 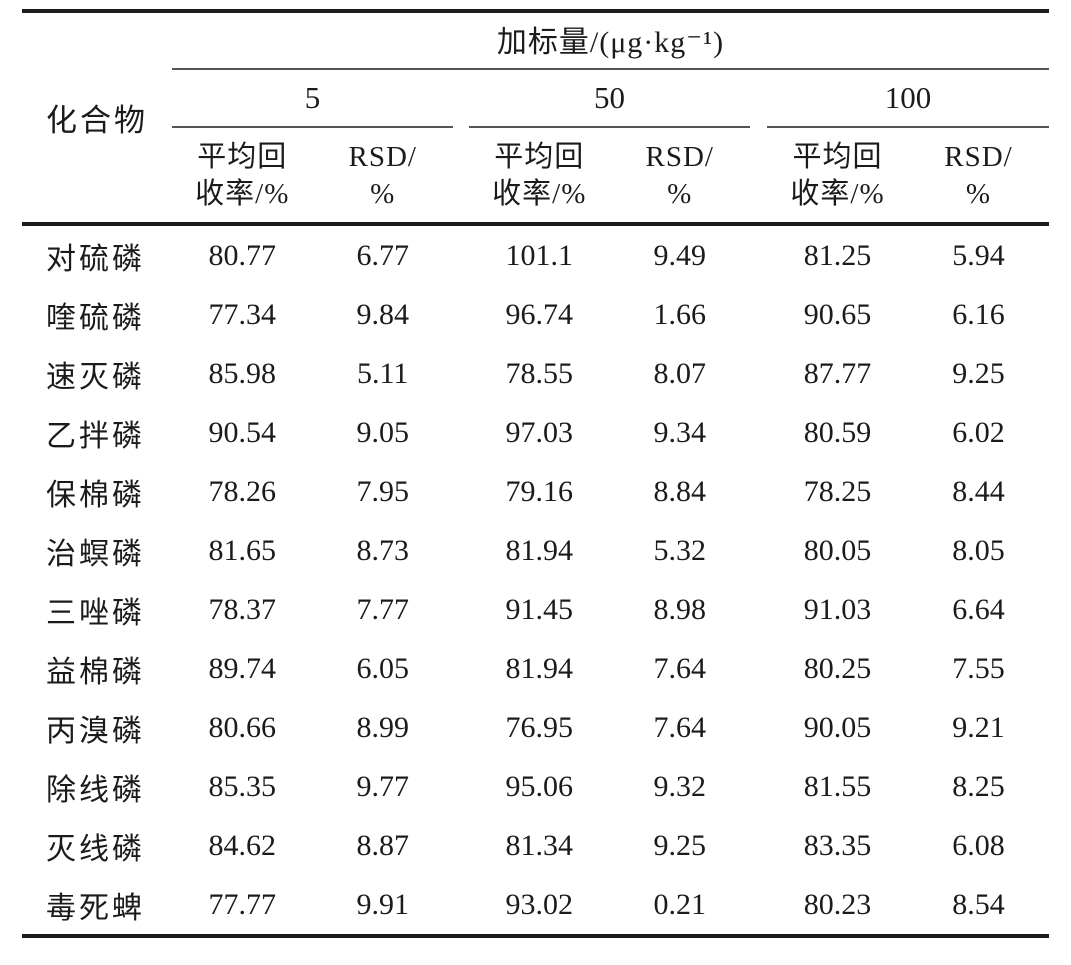 What do you see at coordinates (539, 668) in the screenshot?
I see `recovery-value: 81.94` at bounding box center [539, 668].